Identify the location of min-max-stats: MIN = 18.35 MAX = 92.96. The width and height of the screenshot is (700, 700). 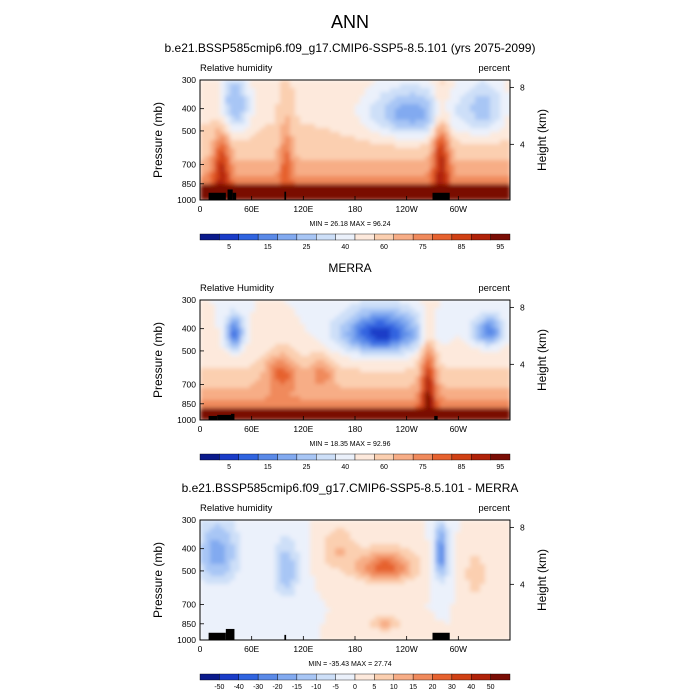
(350, 444).